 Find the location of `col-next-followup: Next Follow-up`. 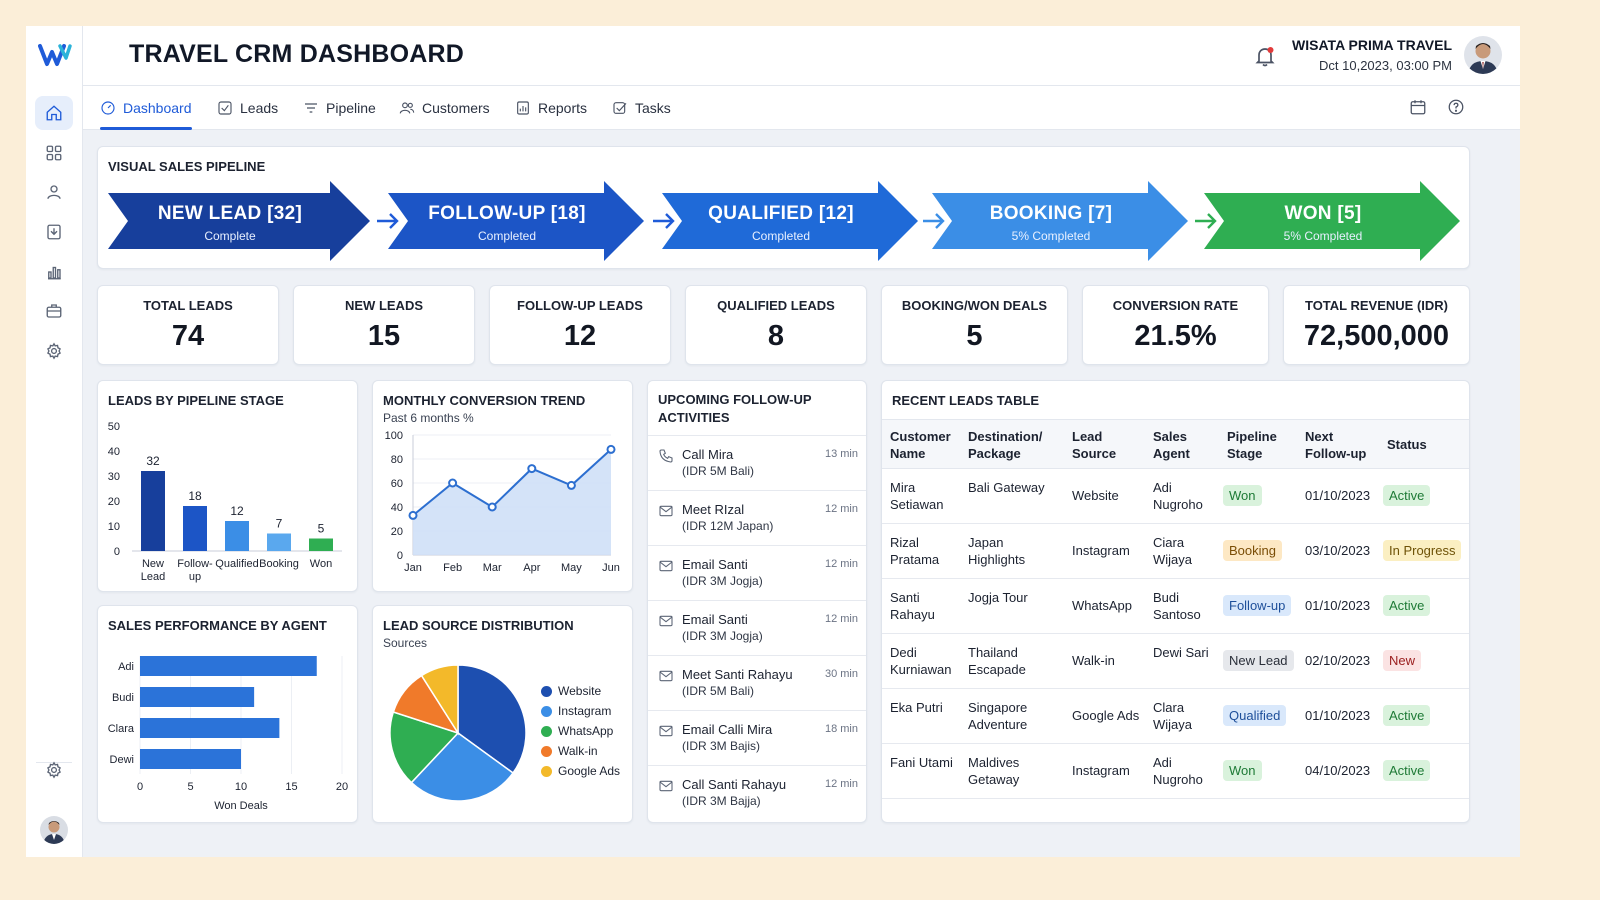

col-next-followup: Next Follow-up is located at coordinates (1336, 445).